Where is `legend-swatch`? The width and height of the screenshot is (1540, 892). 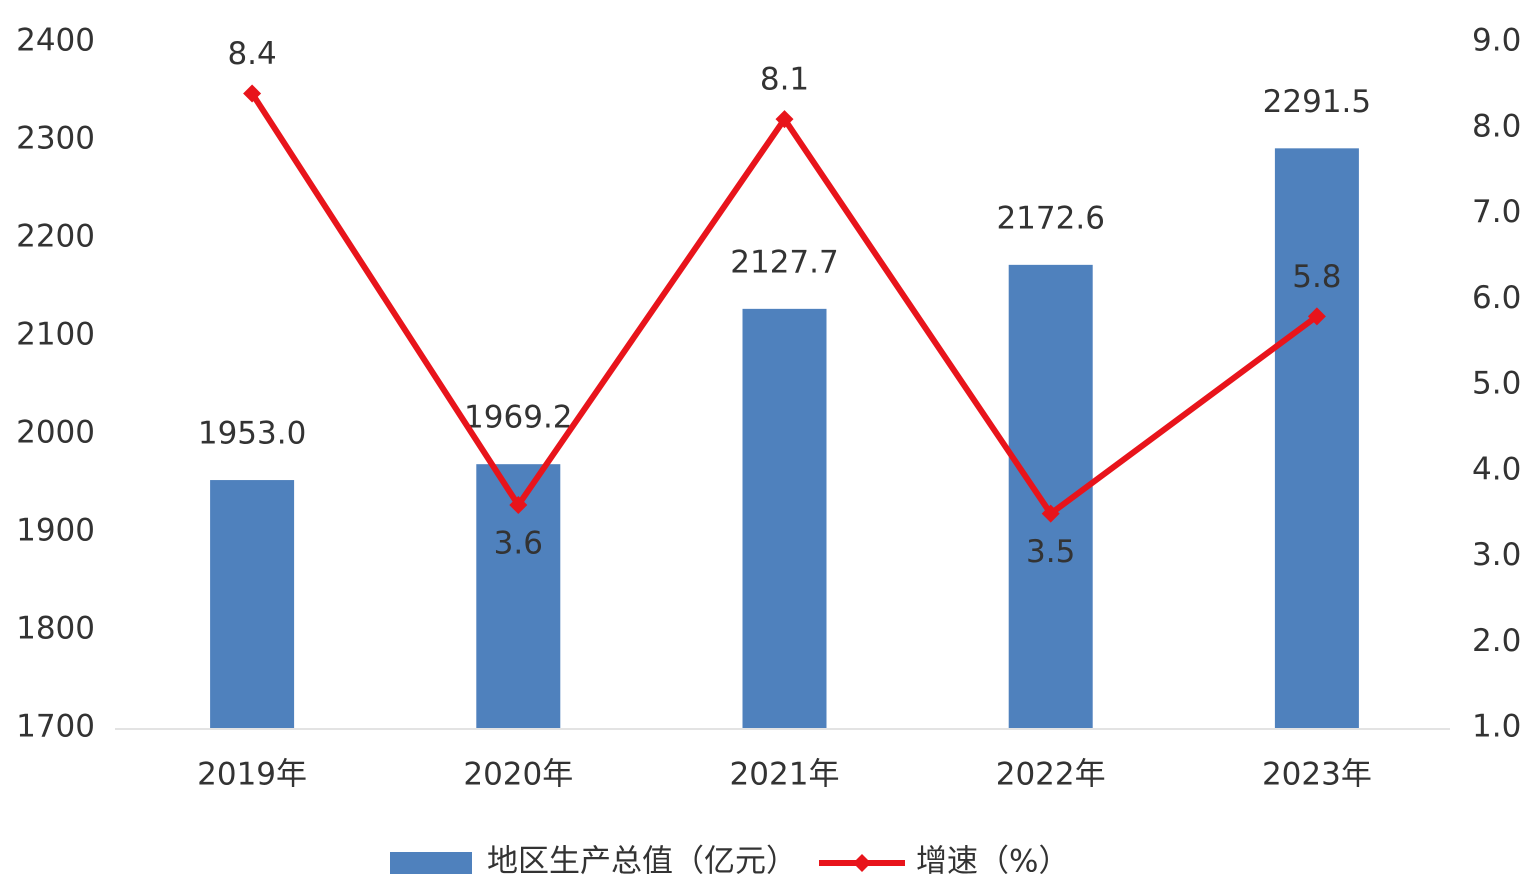
legend-swatch is located at coordinates (431, 863).